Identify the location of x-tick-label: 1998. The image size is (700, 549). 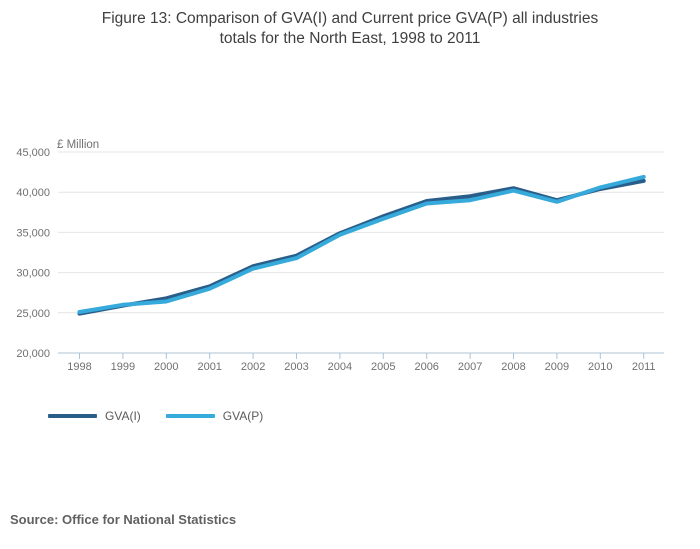
(79, 367).